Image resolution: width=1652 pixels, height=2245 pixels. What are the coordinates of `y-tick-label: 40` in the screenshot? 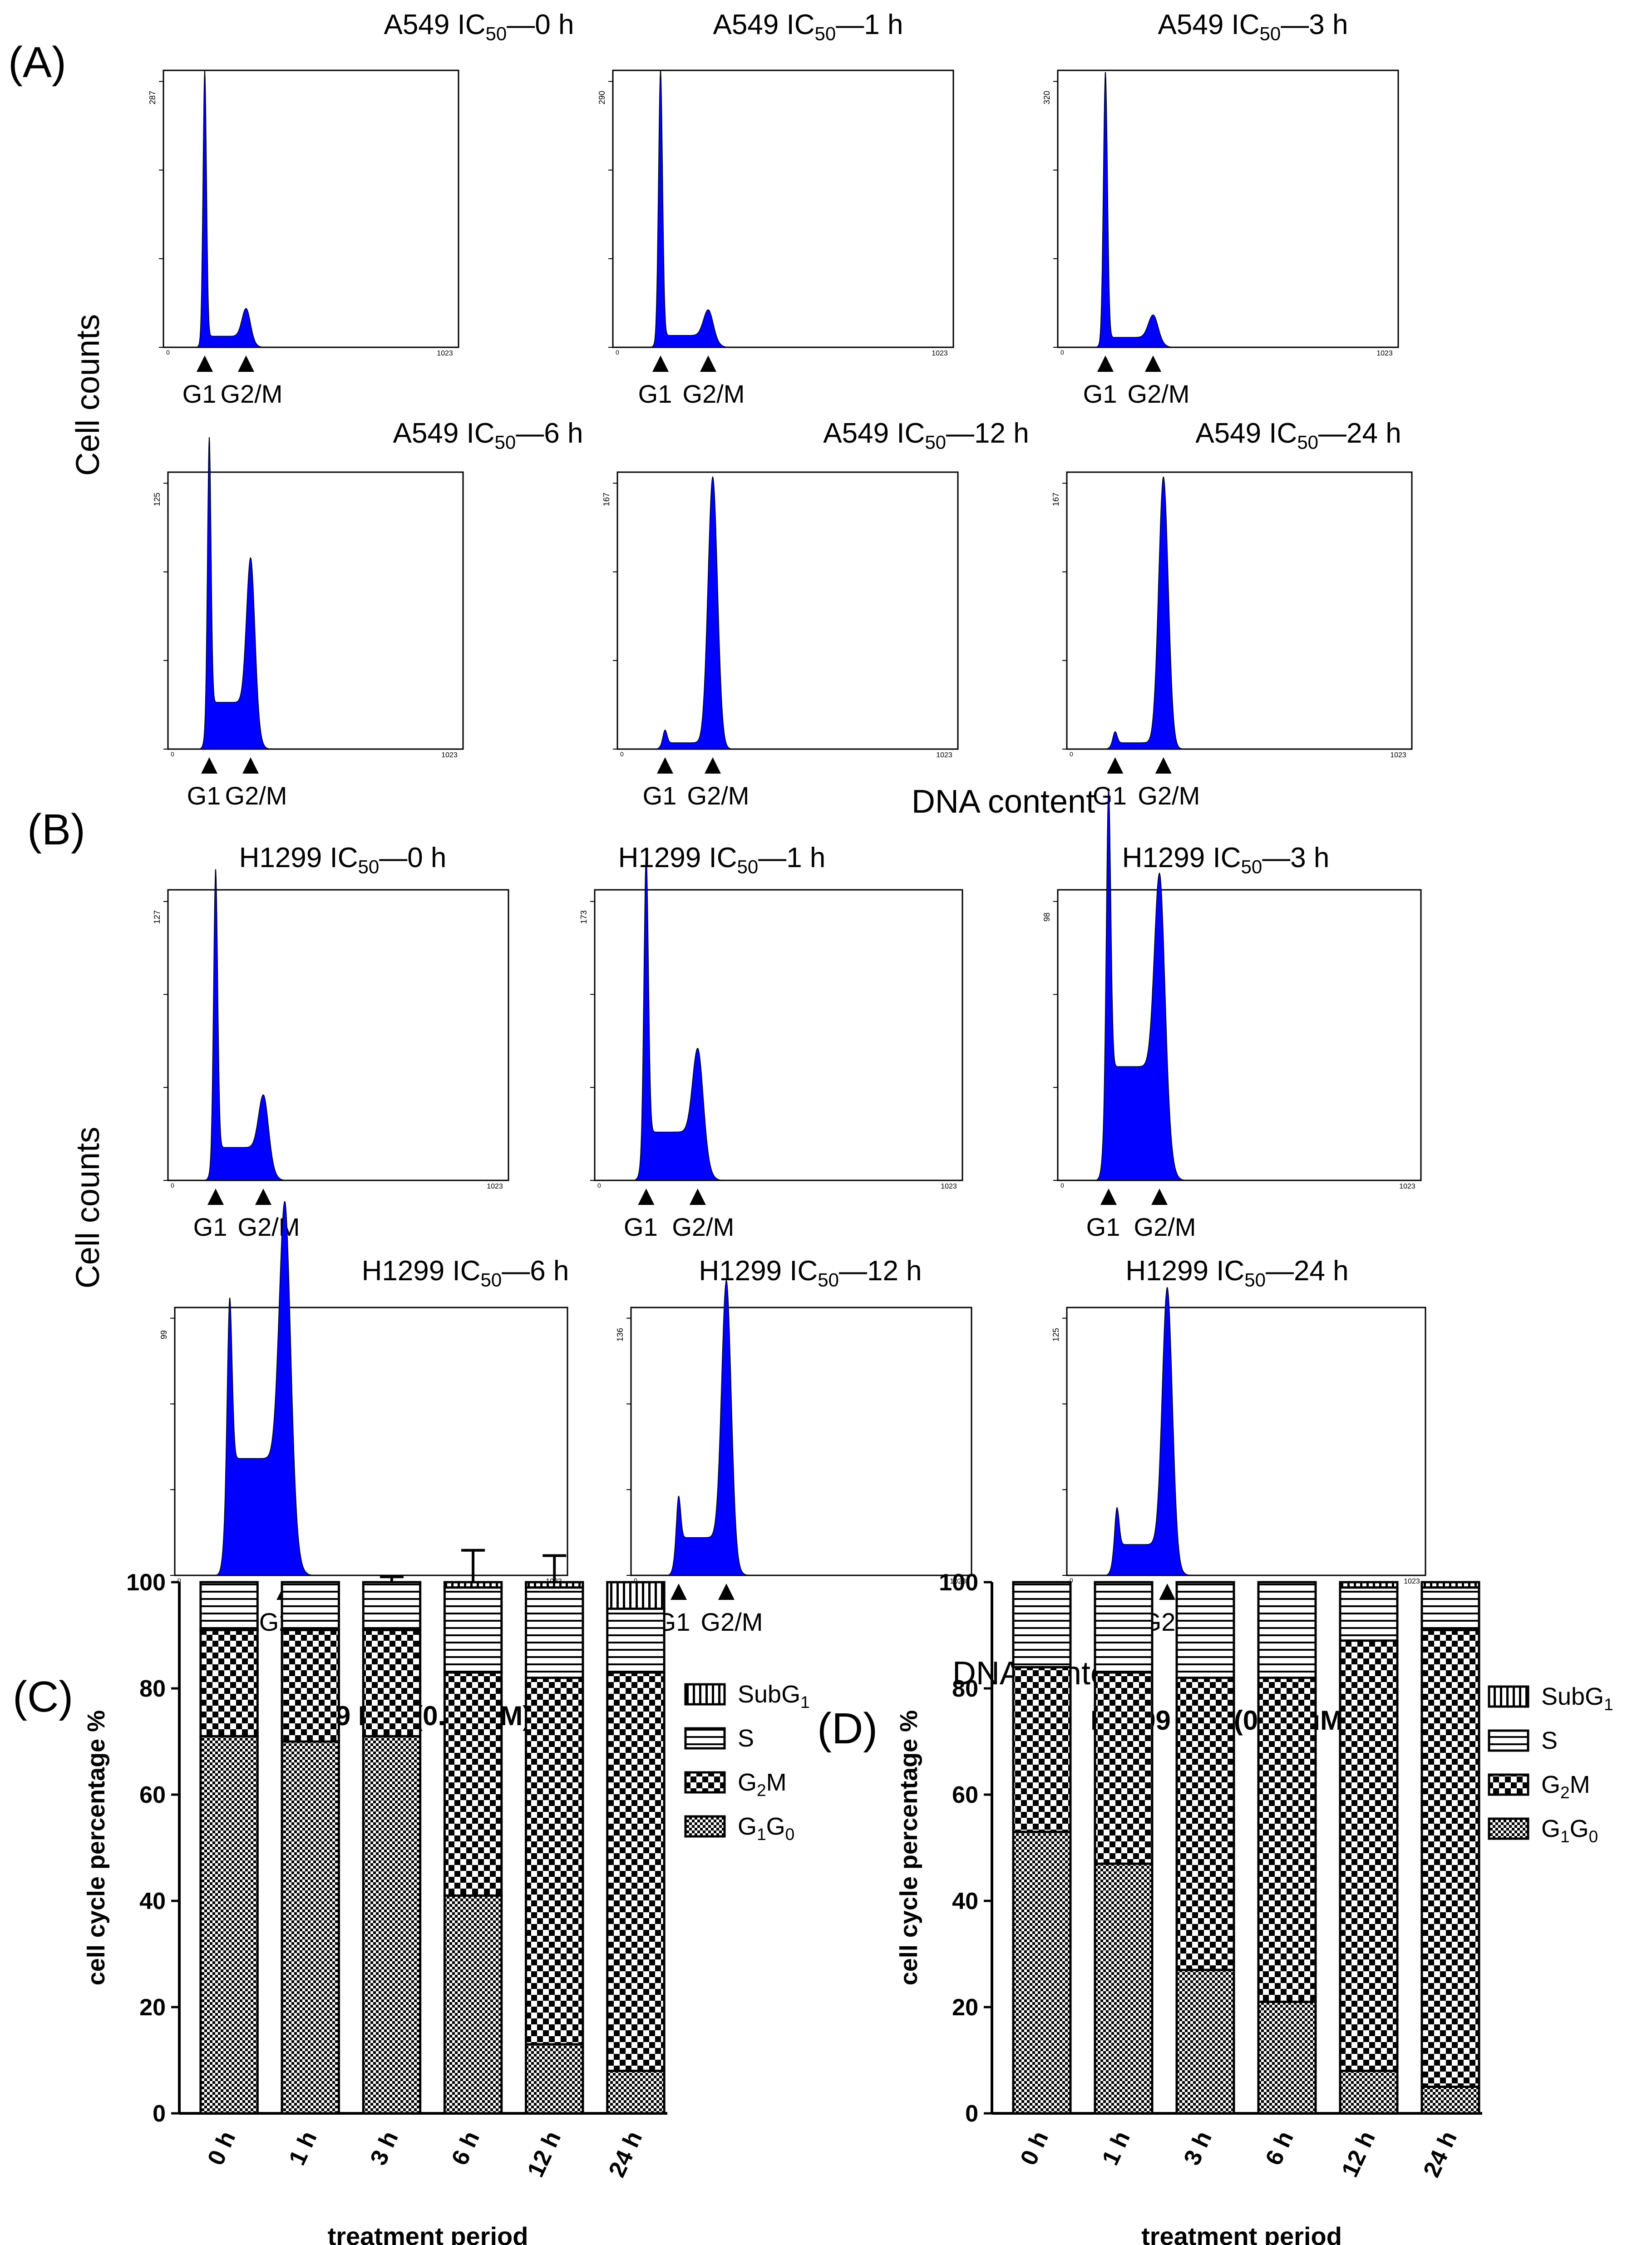 It's located at (152, 1901).